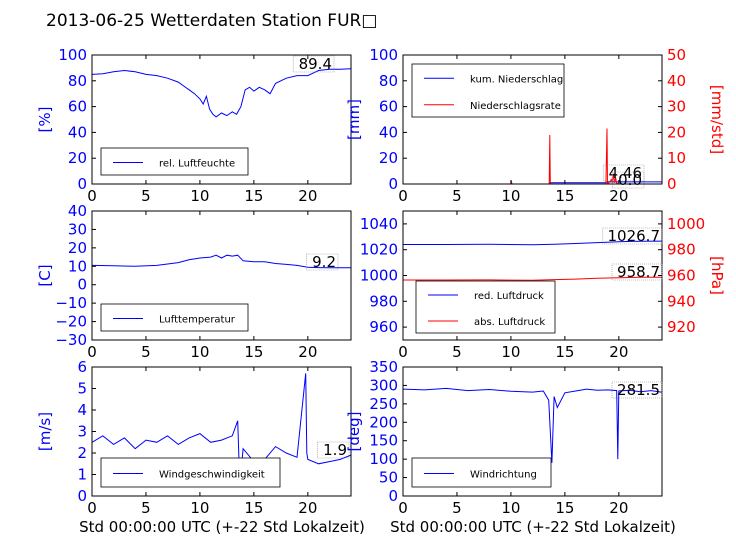 The image size is (736, 552). Describe the element at coordinates (515, 106) in the screenshot. I see `legend-entry: Niederschlagsrate` at that location.